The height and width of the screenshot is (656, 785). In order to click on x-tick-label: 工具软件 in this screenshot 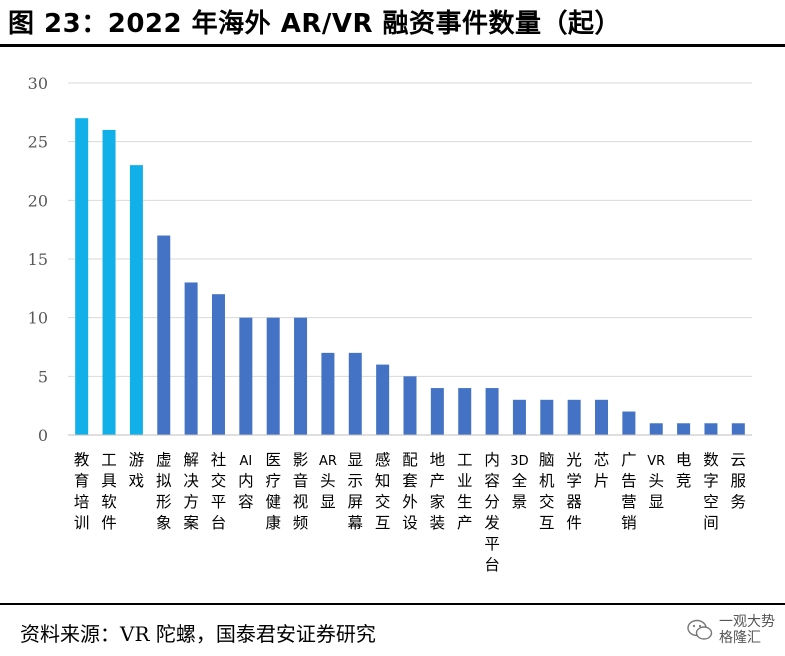, I will do `click(109, 491)`.